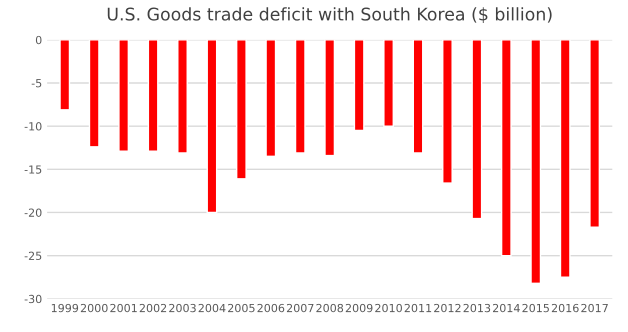 The image size is (628, 332). Describe the element at coordinates (535, 308) in the screenshot. I see `x-tick-label: 2015` at that location.